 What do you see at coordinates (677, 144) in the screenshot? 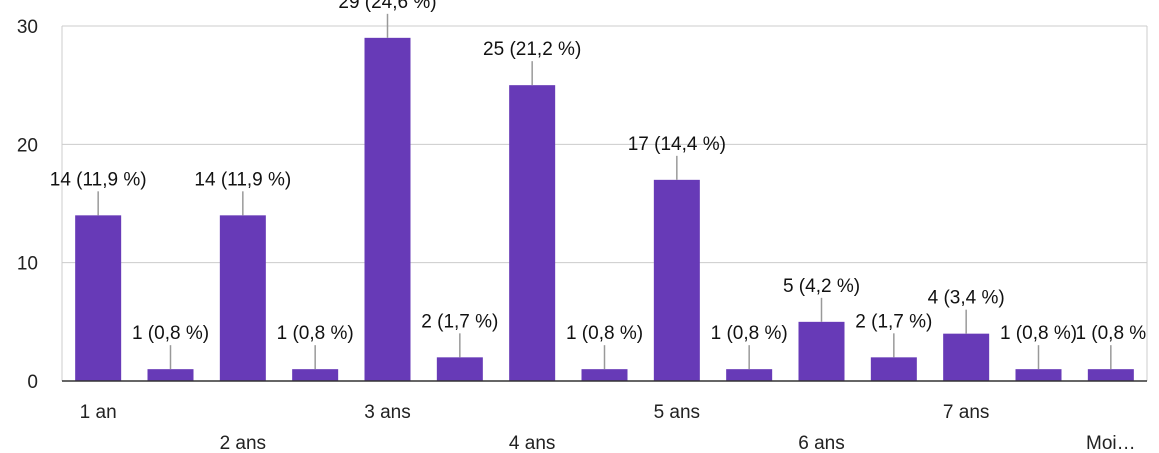
I see `data-label: 17 (14,4 %)` at bounding box center [677, 144].